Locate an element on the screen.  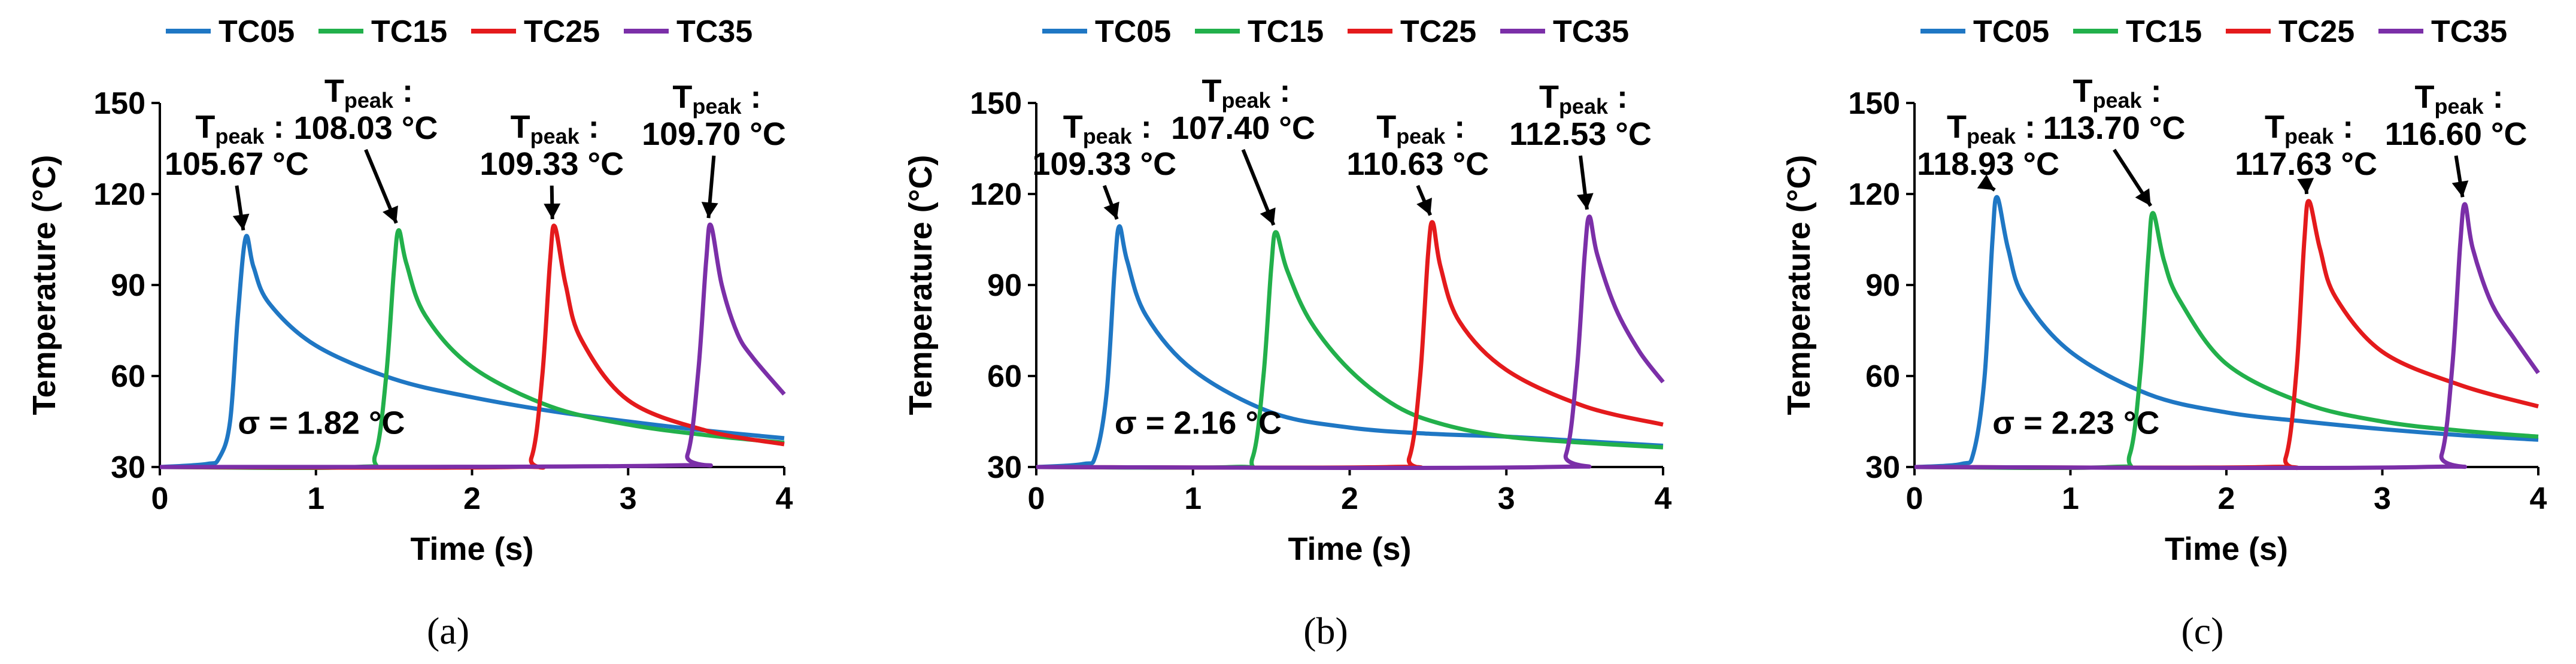
sigma-label: σ = 1.82 °C is located at coordinates (321, 423).